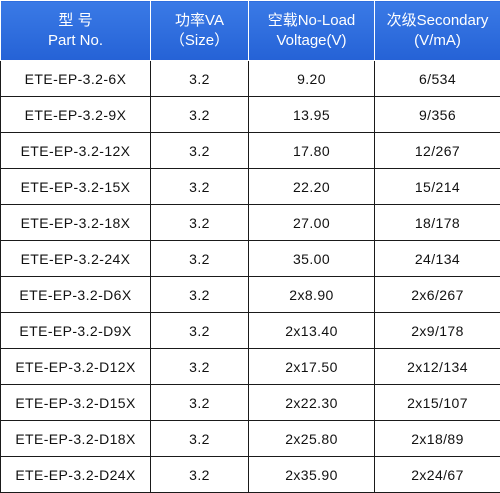  I want to click on cell-part-no: ETE-EP-3.2-12X, so click(76, 151).